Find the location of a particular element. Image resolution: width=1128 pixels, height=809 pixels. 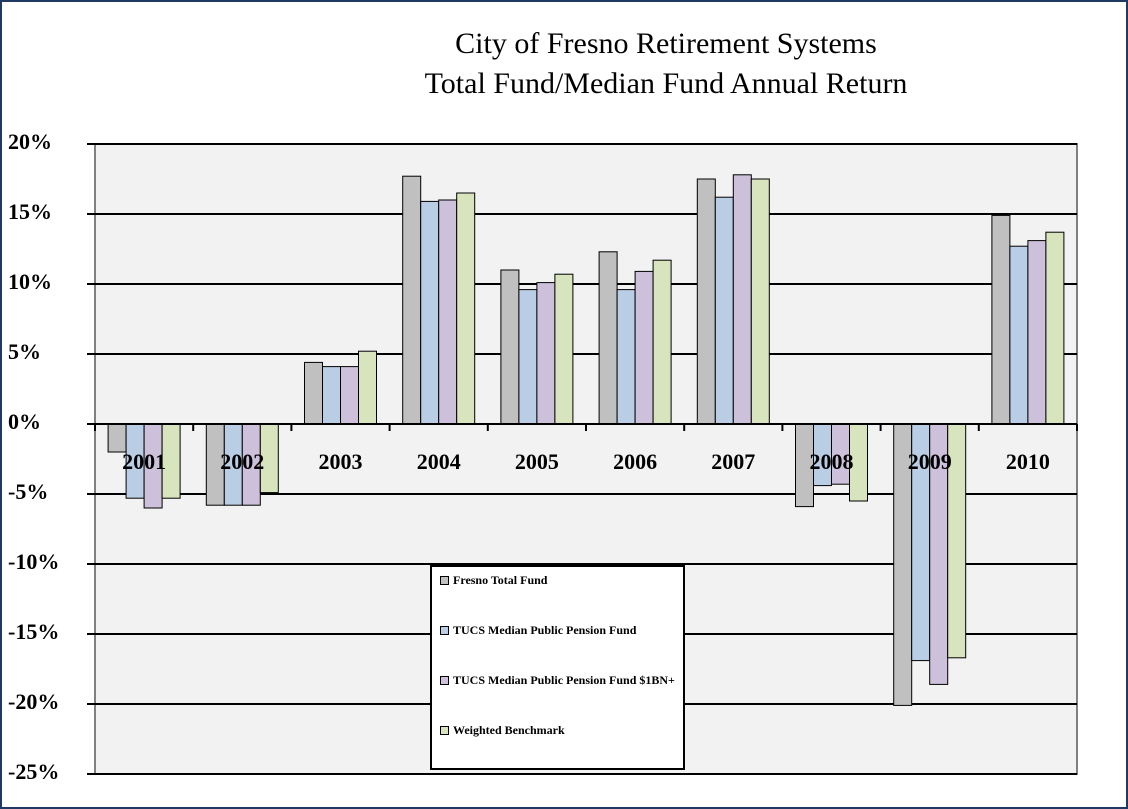

y-tick-label: 10% is located at coordinates (30, 281).